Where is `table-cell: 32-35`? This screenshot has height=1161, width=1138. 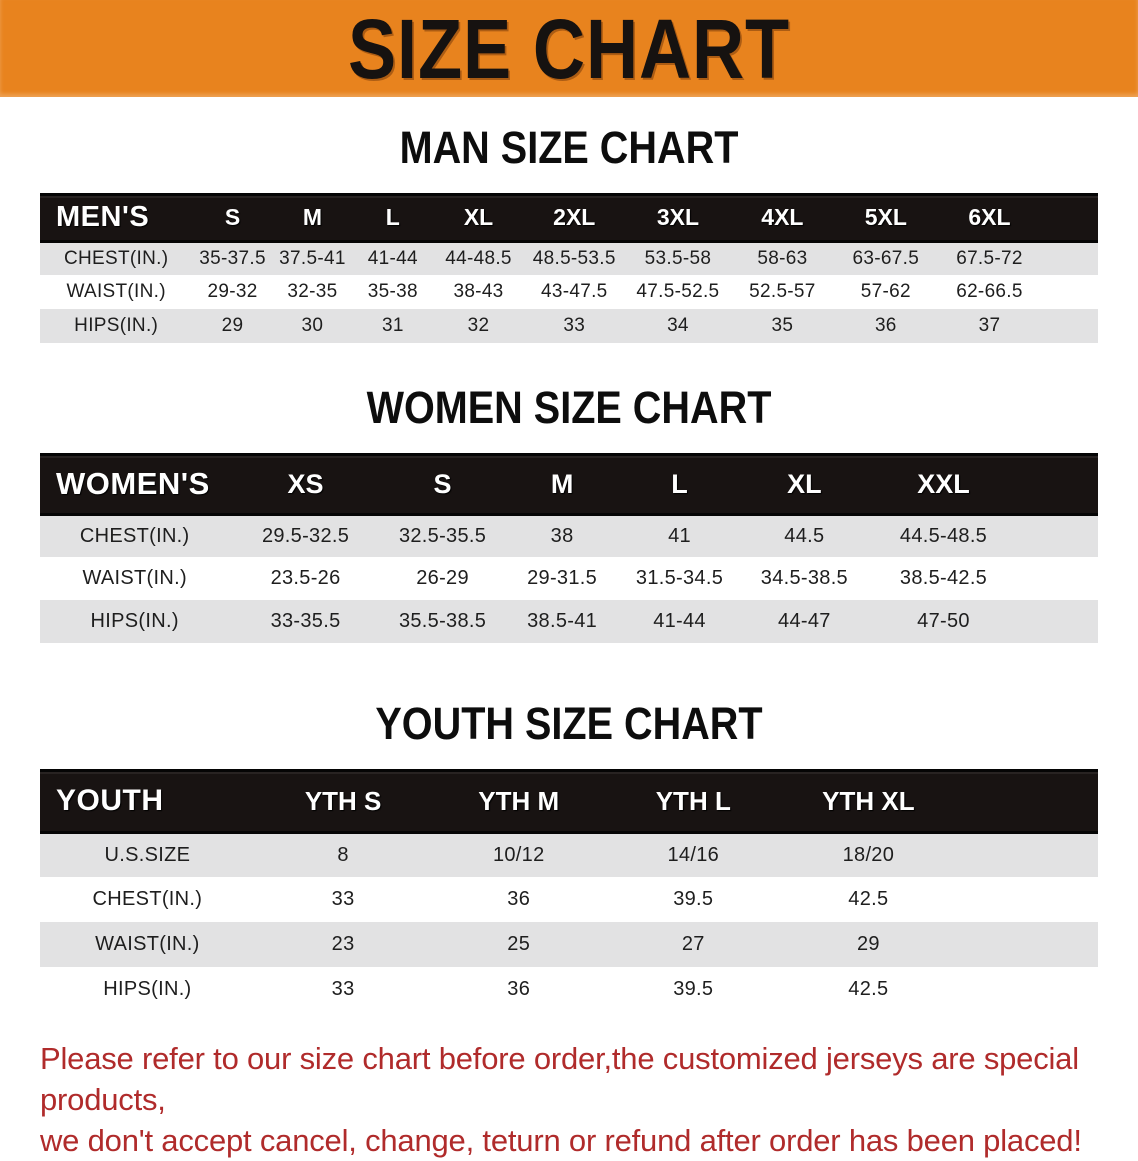
table-cell: 32-35 is located at coordinates (312, 292).